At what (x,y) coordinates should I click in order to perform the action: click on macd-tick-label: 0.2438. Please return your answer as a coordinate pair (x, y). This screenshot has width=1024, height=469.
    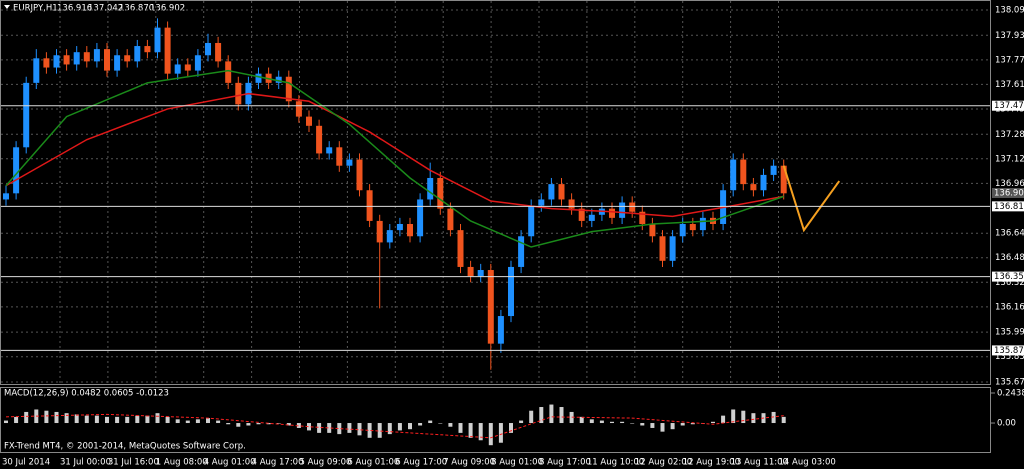
    Looking at the image, I should click on (1010, 394).